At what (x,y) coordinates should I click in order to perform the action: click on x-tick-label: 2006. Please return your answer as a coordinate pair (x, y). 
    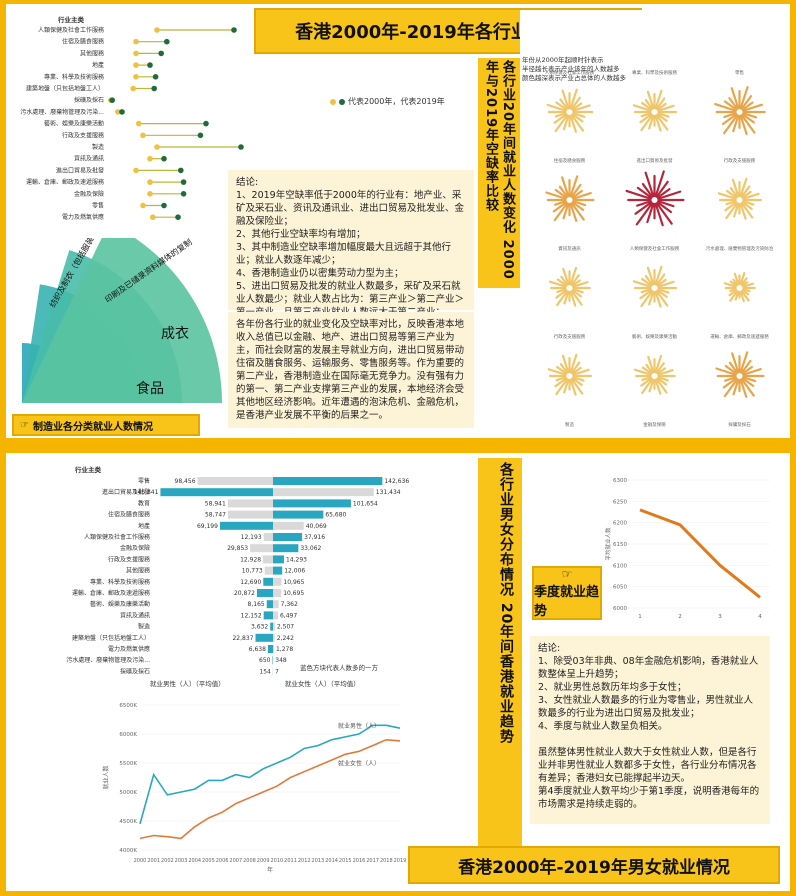
    Looking at the image, I should click on (222, 861).